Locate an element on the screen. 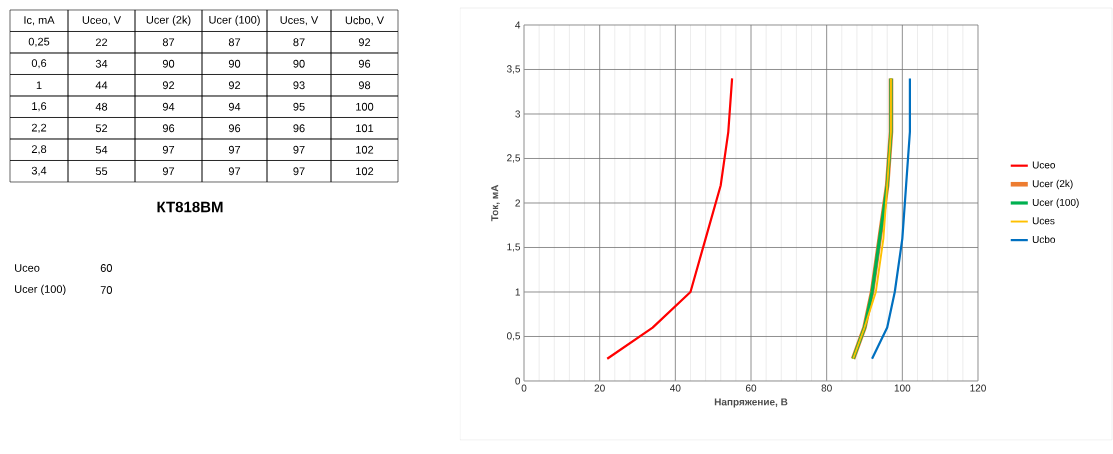 This screenshot has width=1113, height=454. text: 98 is located at coordinates (364, 85).